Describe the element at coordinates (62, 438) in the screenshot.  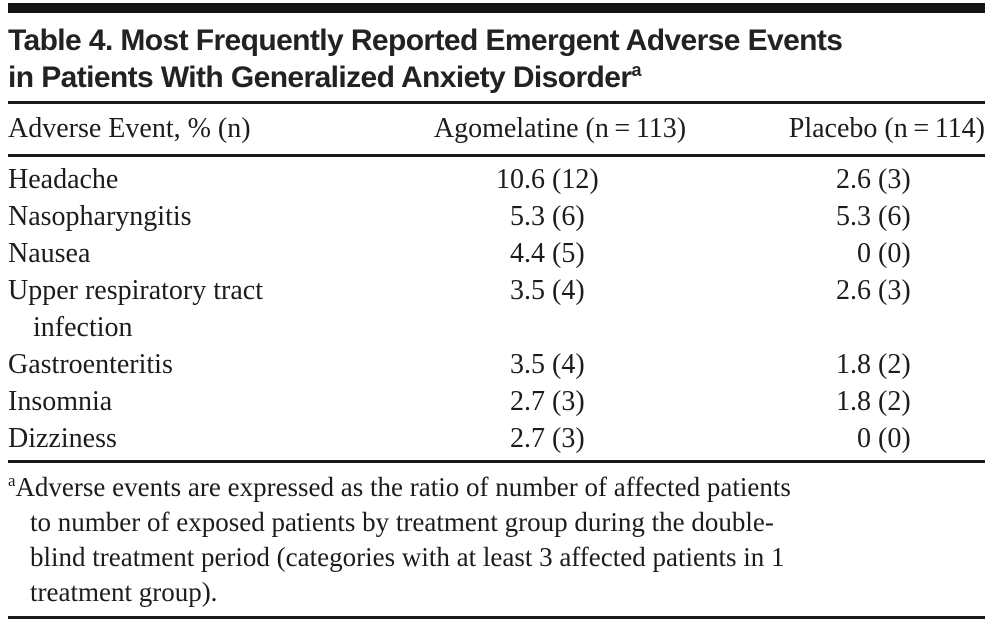
I see `cell-event: Dizziness` at that location.